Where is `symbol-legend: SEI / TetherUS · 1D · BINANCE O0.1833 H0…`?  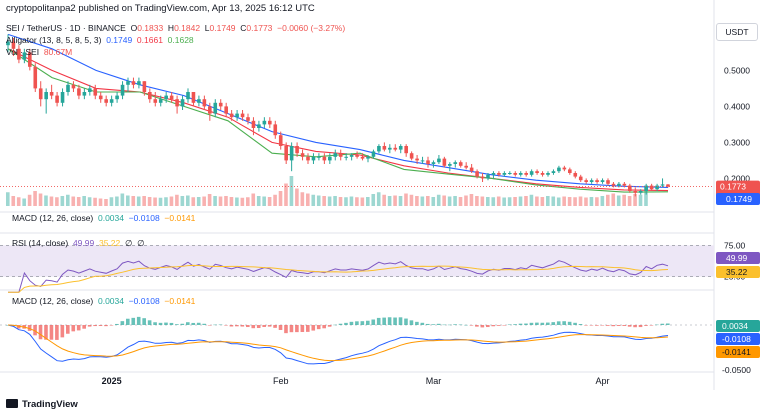
symbol-legend: SEI / TetherUS · 1D · BINANCE O0.1833 H0… is located at coordinates (176, 28).